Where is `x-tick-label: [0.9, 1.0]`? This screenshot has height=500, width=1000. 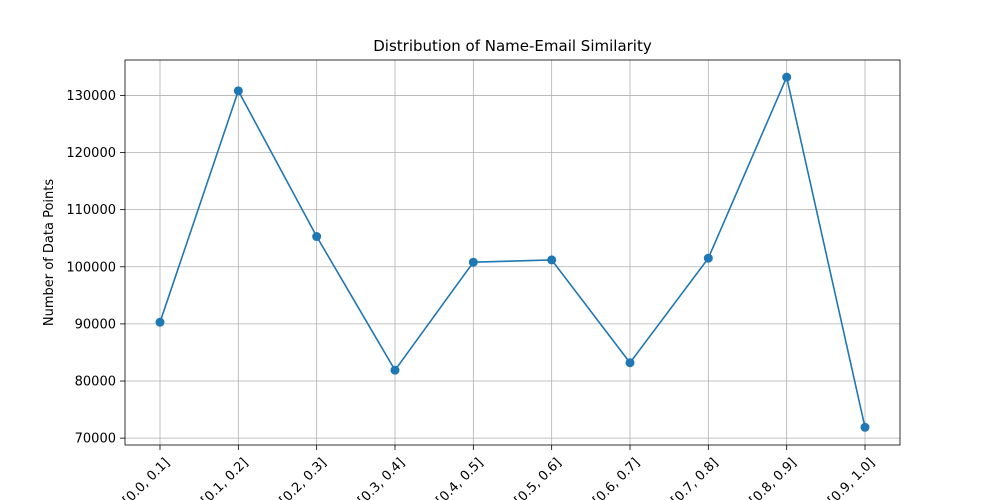 x-tick-label: [0.9, 1.0] is located at coordinates (851, 477).